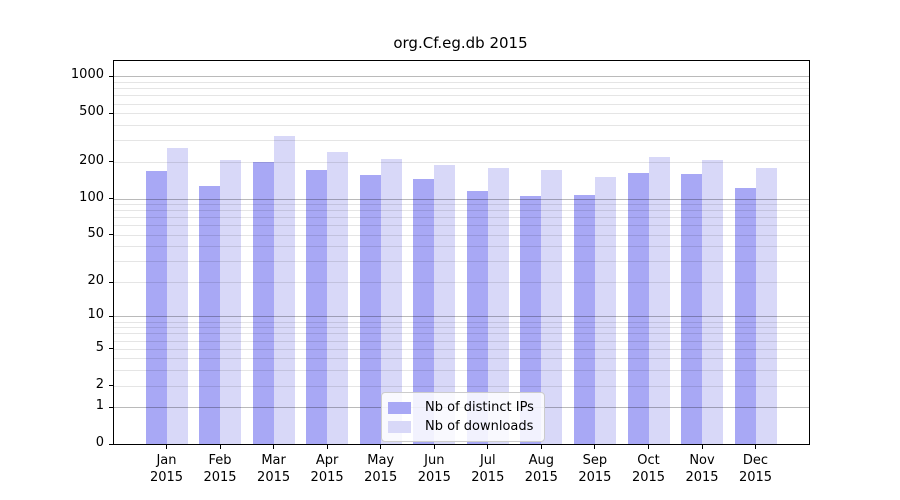  Describe the element at coordinates (702, 460) in the screenshot. I see `x-tick-month: Nov` at that location.